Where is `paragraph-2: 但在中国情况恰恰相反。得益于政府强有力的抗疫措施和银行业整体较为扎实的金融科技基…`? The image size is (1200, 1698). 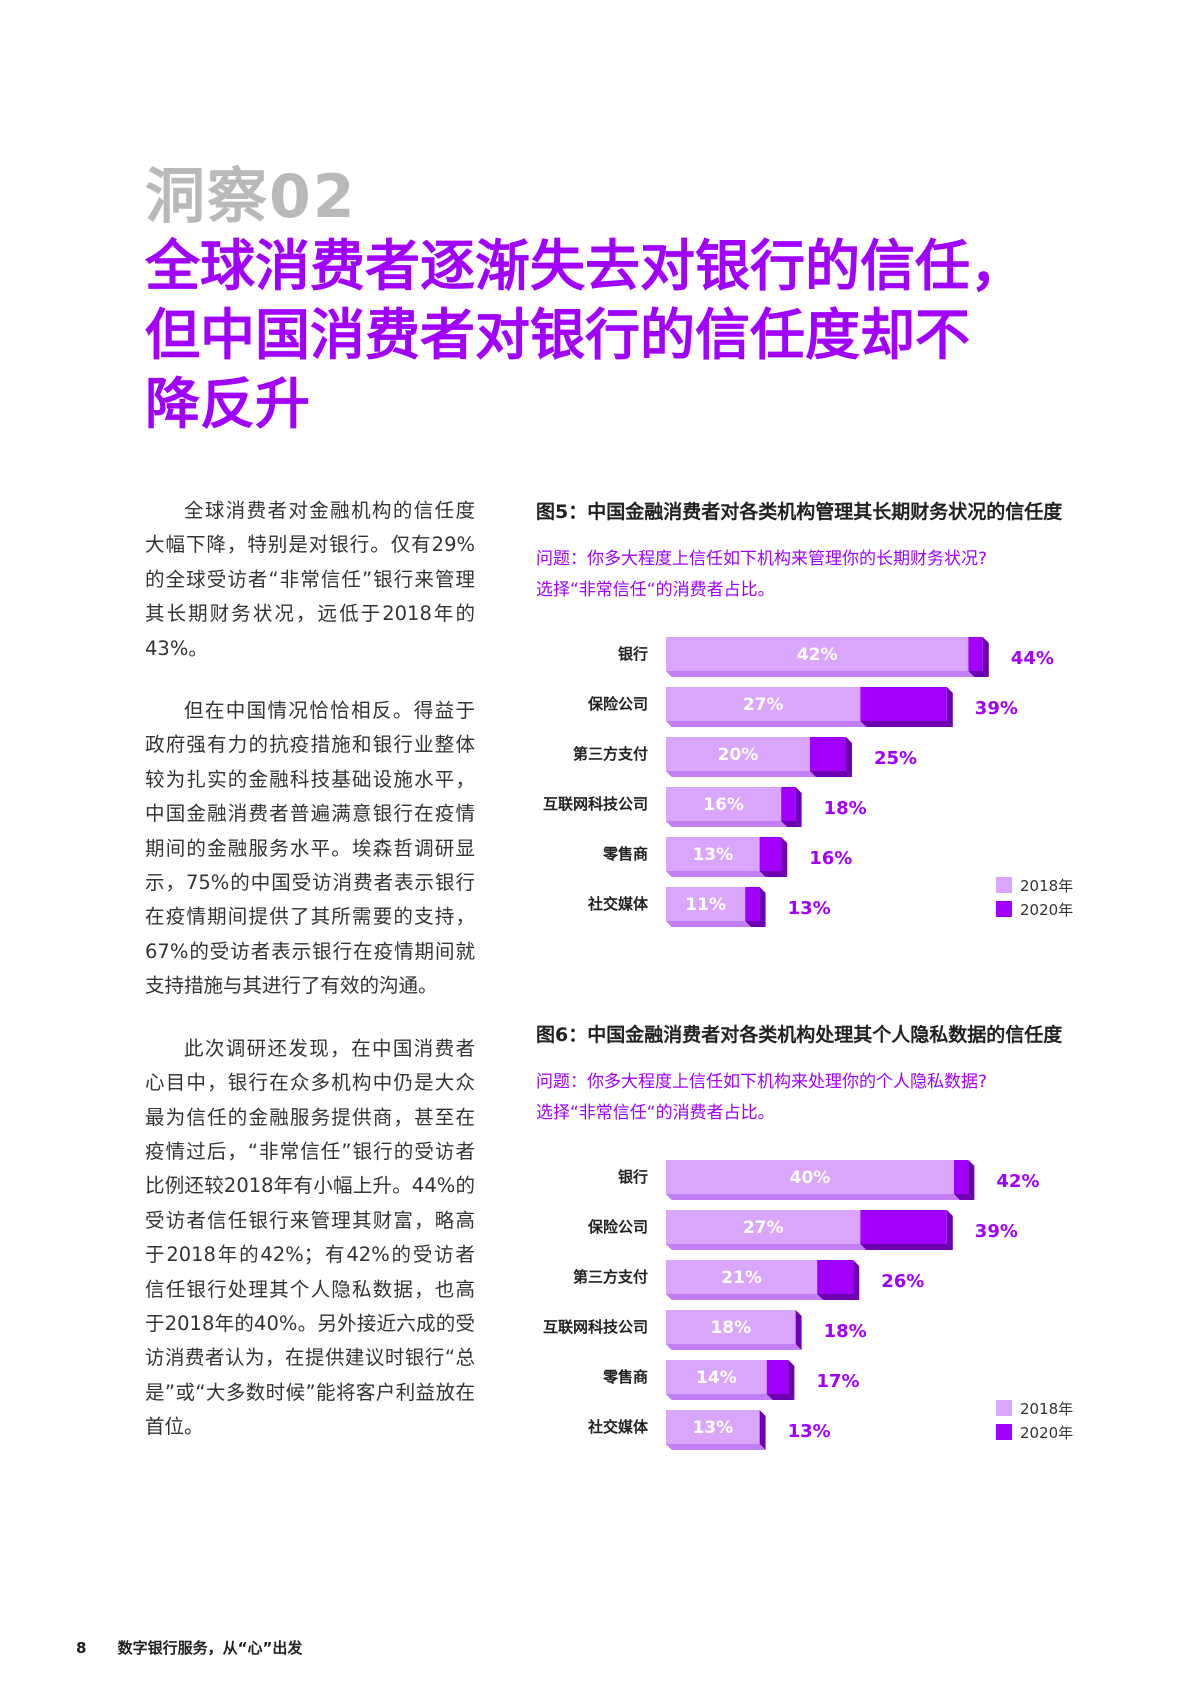
paragraph-2: 但在中国情况恰恰相反。得益于政府强有力的抗疫措施和银行业整体较为扎实的金融科技基… is located at coordinates (310, 848).